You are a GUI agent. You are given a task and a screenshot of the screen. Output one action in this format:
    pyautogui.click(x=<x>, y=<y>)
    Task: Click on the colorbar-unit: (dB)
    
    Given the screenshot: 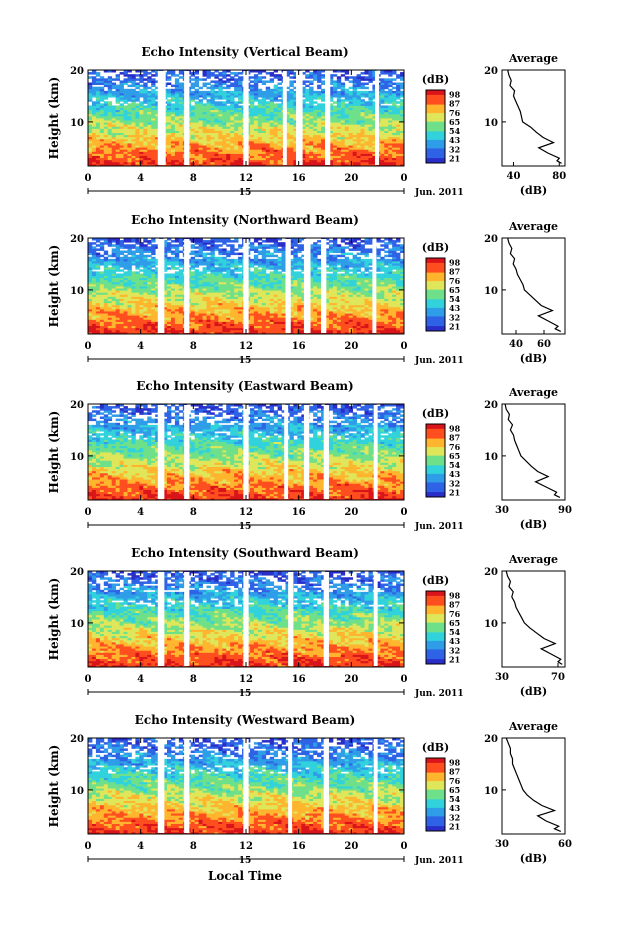 What is the action you would take?
    pyautogui.click(x=435, y=79)
    